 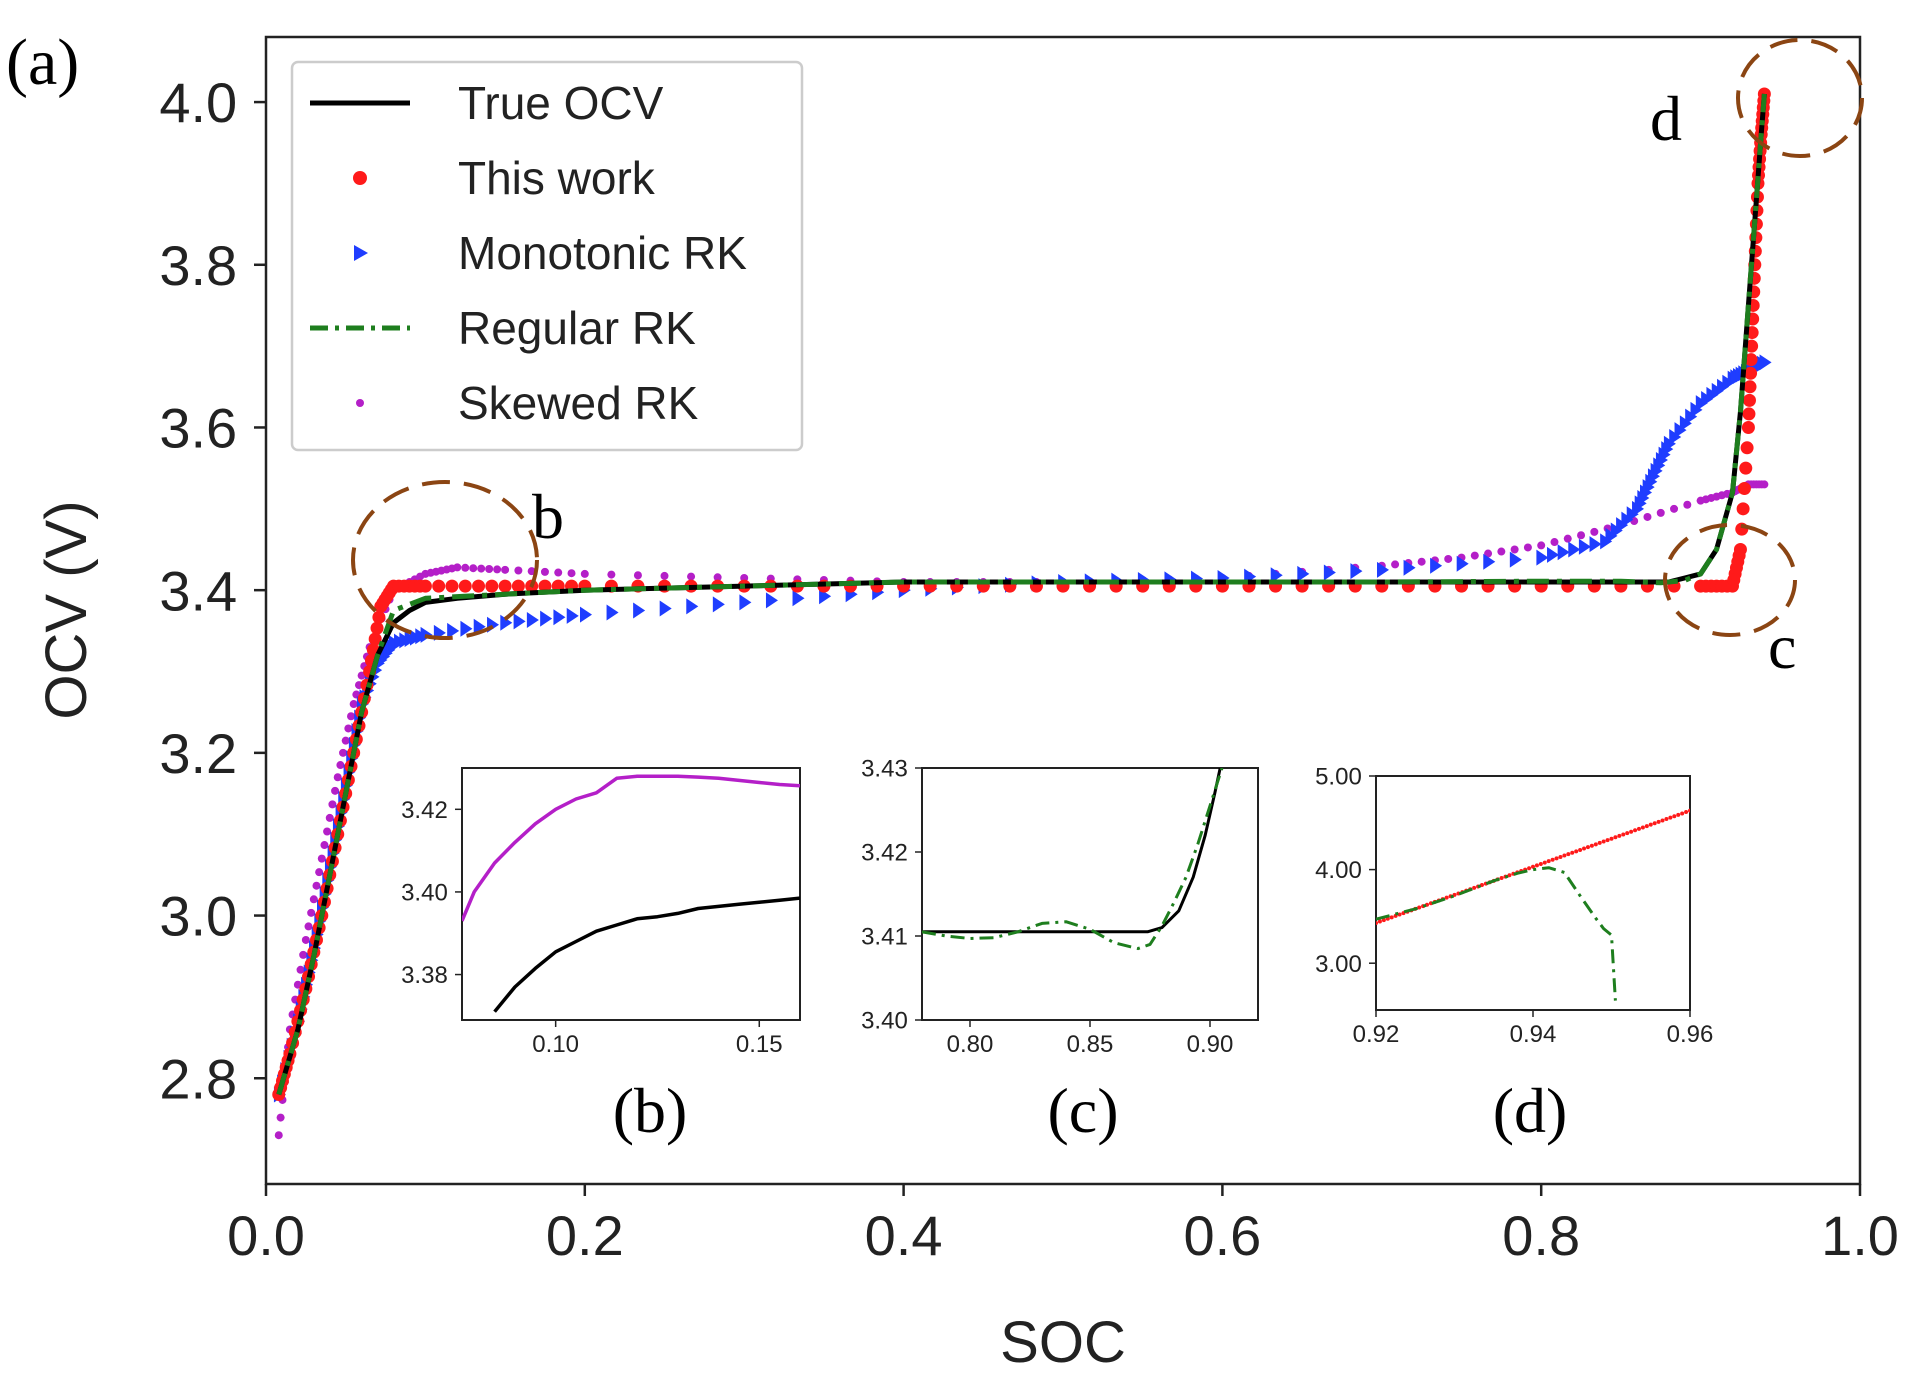 I want to click on marker-b: b, so click(x=548, y=516).